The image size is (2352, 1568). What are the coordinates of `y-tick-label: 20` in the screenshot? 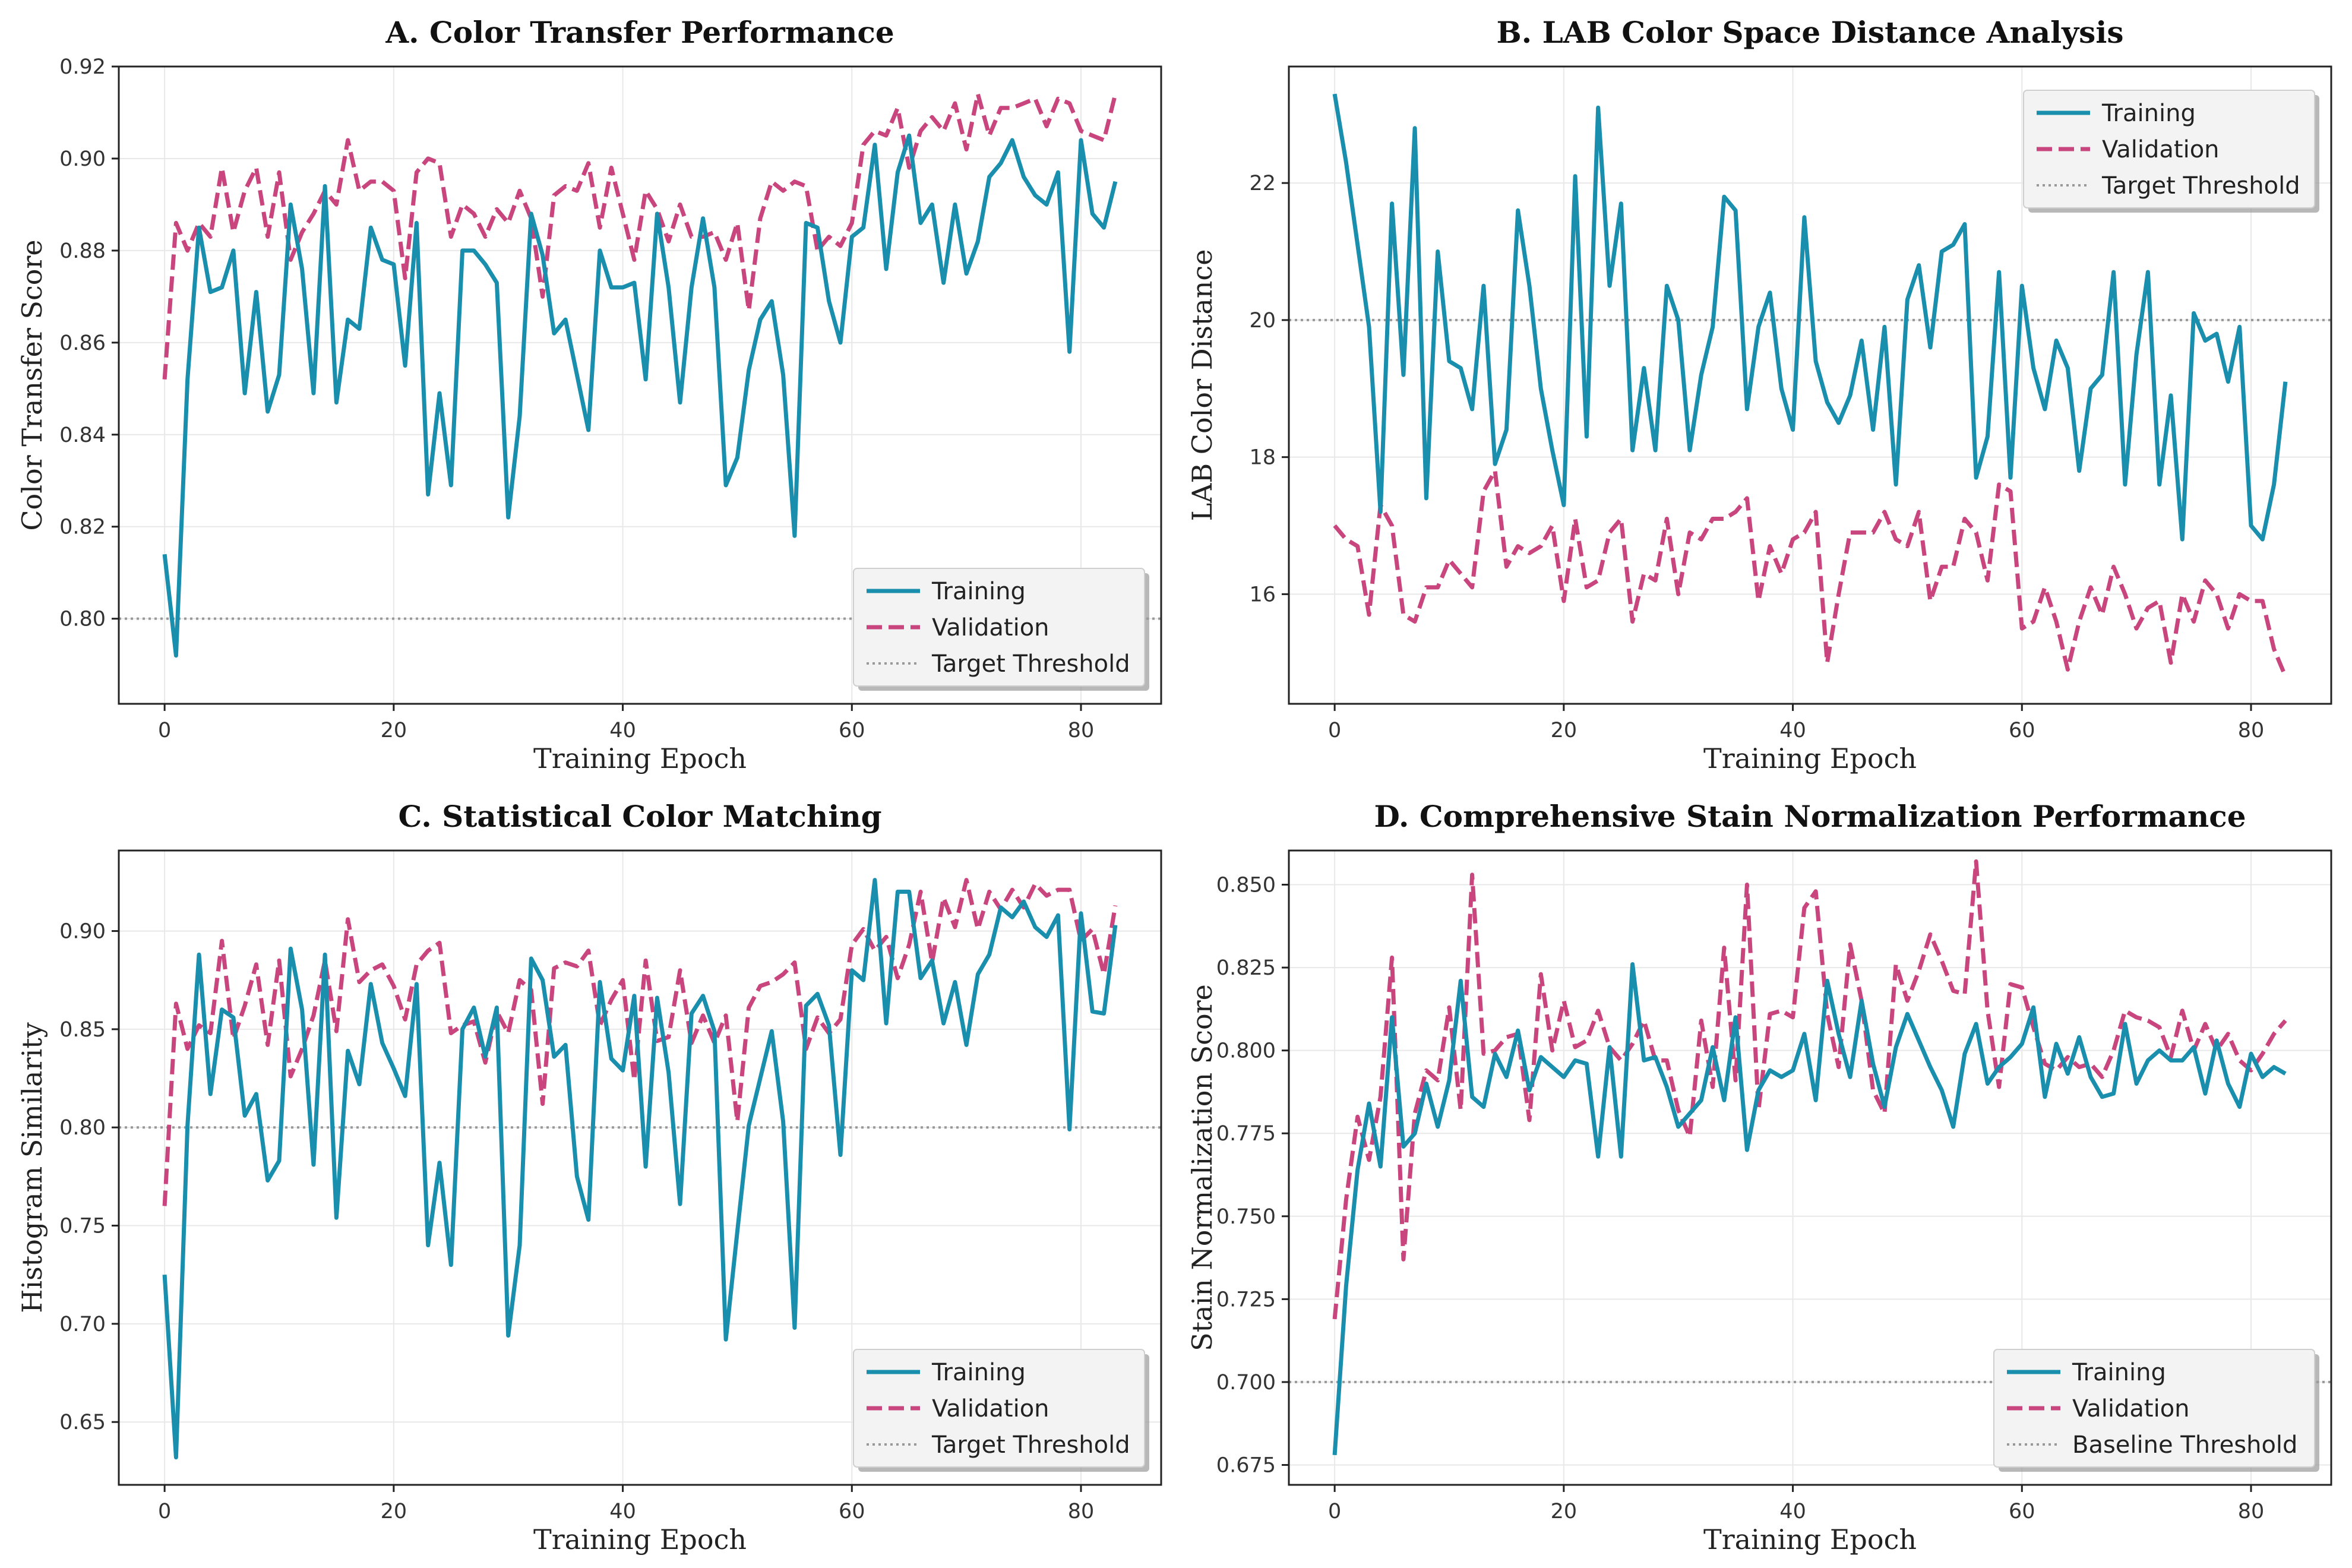 It's located at (1263, 321).